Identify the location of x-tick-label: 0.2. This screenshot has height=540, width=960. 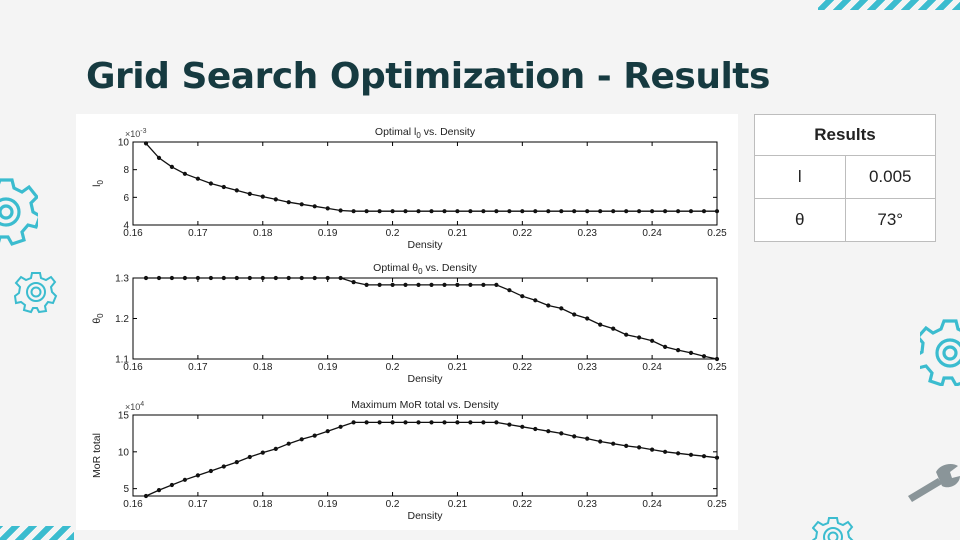
(393, 367).